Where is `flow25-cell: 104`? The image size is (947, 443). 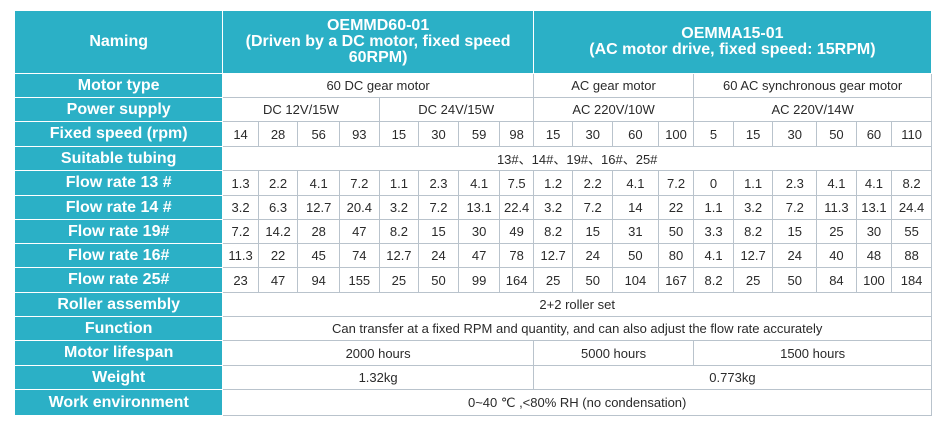 flow25-cell: 104 is located at coordinates (635, 280).